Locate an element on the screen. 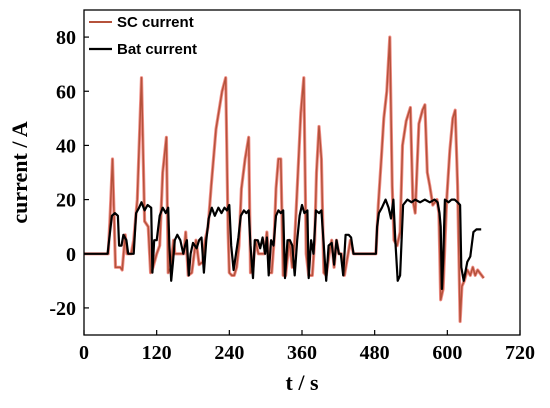 Image resolution: width=550 pixels, height=408 pixels. x-tick-label: 120 is located at coordinates (157, 353).